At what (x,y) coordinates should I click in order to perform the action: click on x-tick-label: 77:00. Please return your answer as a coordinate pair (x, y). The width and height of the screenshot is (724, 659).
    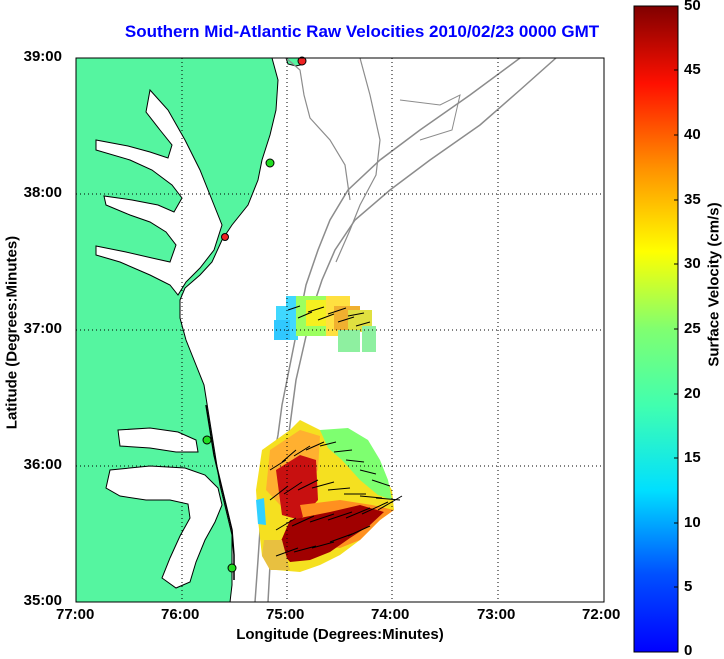
    Looking at the image, I should click on (75, 614).